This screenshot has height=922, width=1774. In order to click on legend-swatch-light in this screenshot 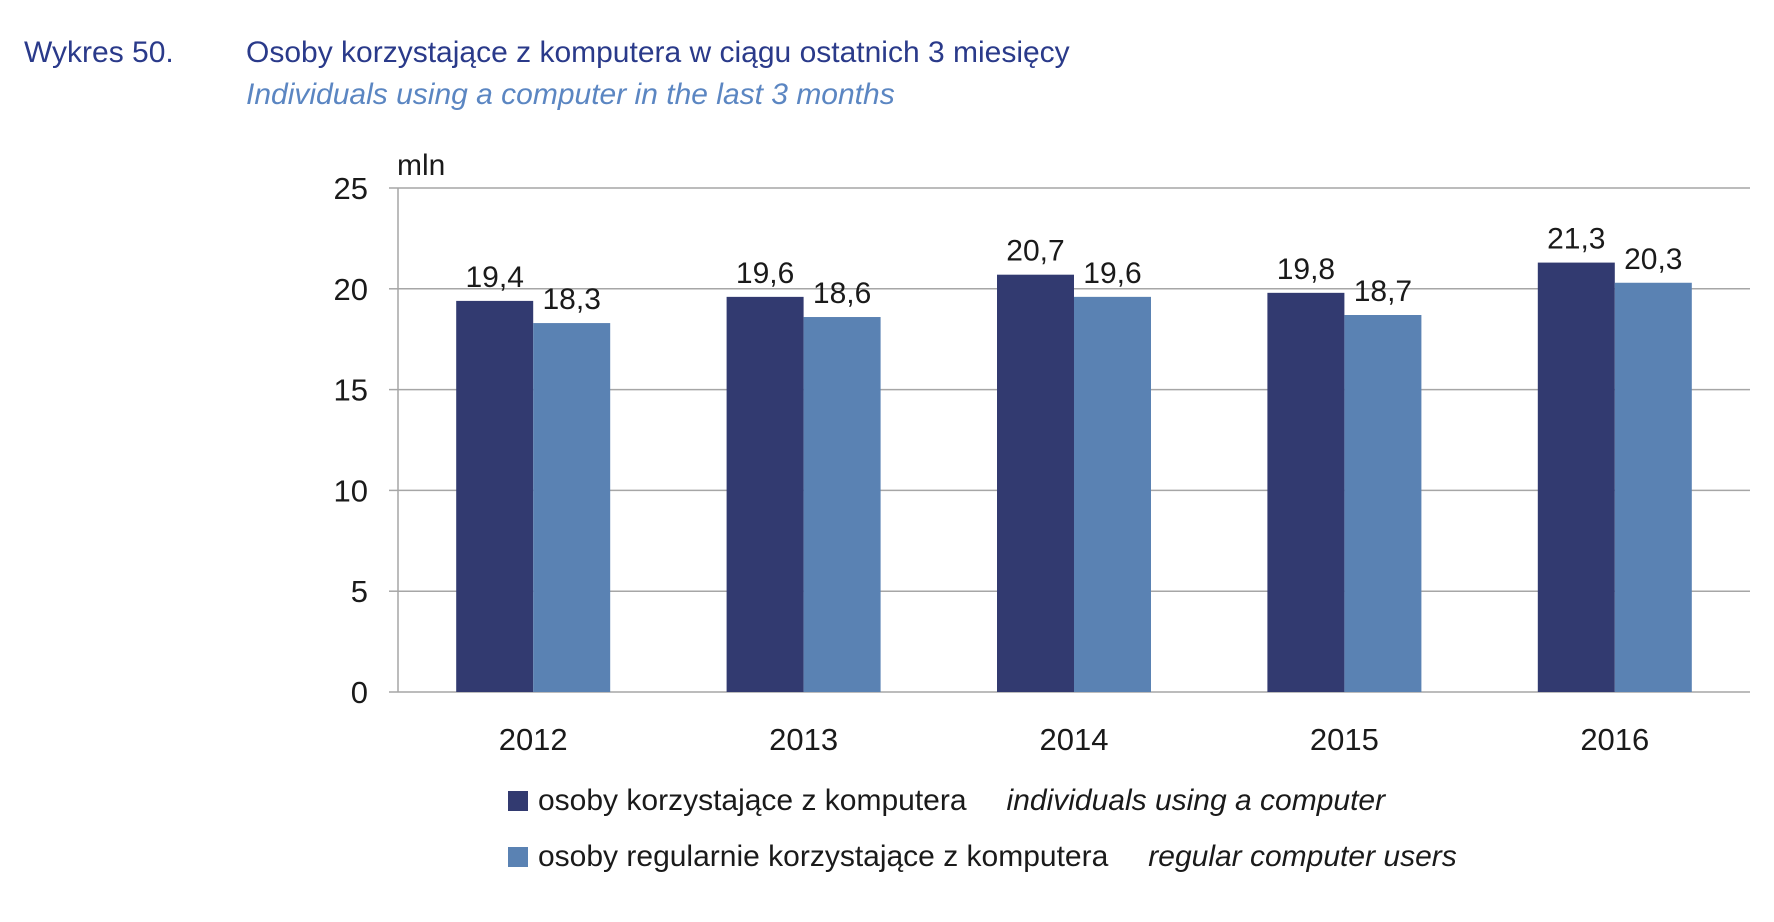, I will do `click(518, 857)`.